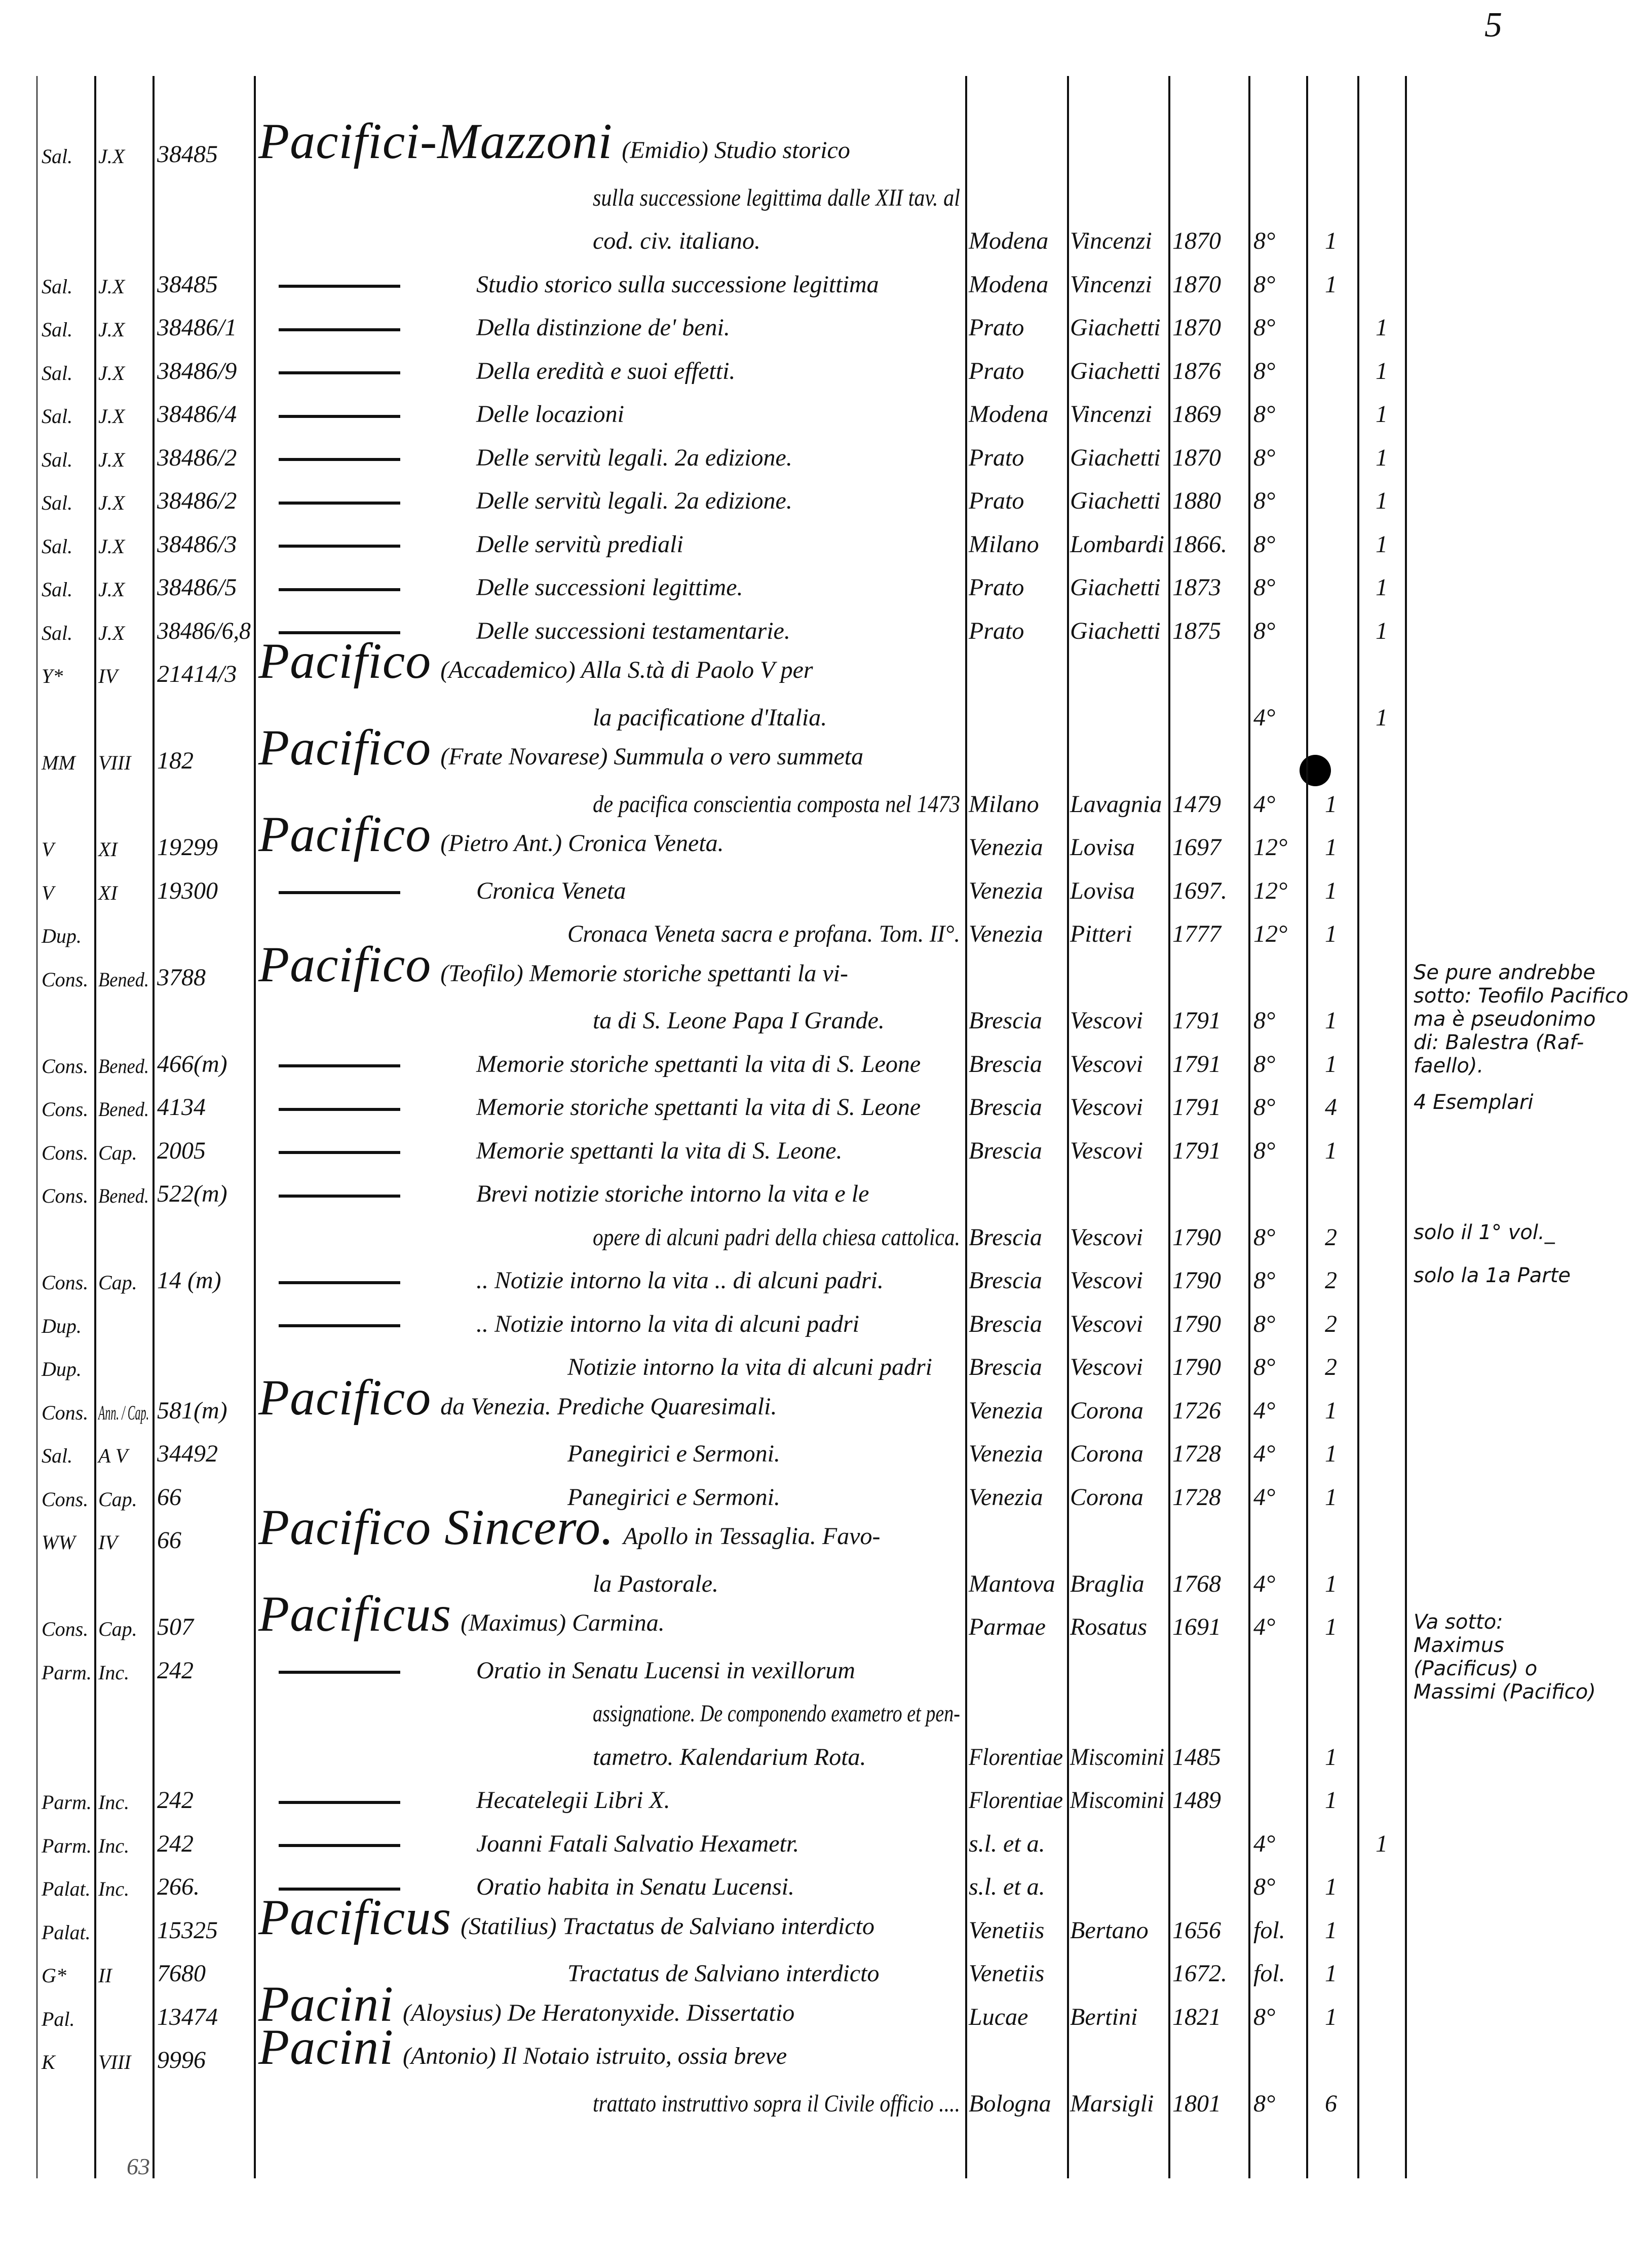  Describe the element at coordinates (739, 1021) in the screenshot. I see `entry-text: ta di S. Leone Papa I Grande.` at that location.